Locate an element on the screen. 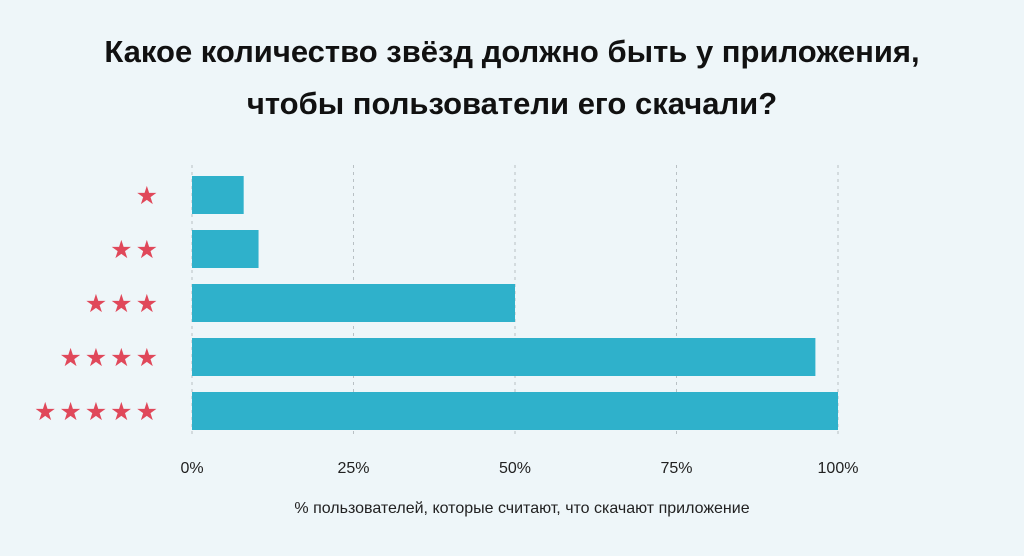 Image resolution: width=1024 pixels, height=556 pixels. x-tick-label-0: 0% is located at coordinates (191, 468).